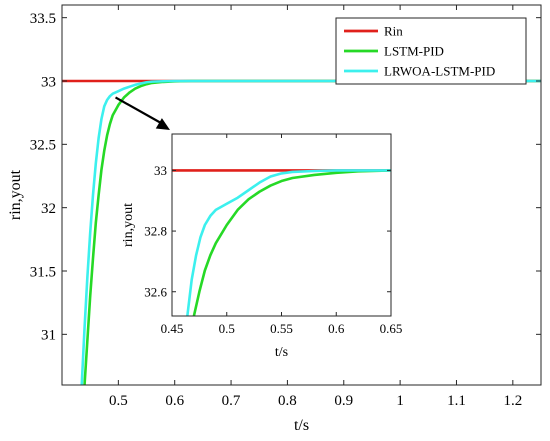 The height and width of the screenshot is (441, 550). What do you see at coordinates (231, 401) in the screenshot?
I see `main-x-tick-label: 0.7` at bounding box center [231, 401].